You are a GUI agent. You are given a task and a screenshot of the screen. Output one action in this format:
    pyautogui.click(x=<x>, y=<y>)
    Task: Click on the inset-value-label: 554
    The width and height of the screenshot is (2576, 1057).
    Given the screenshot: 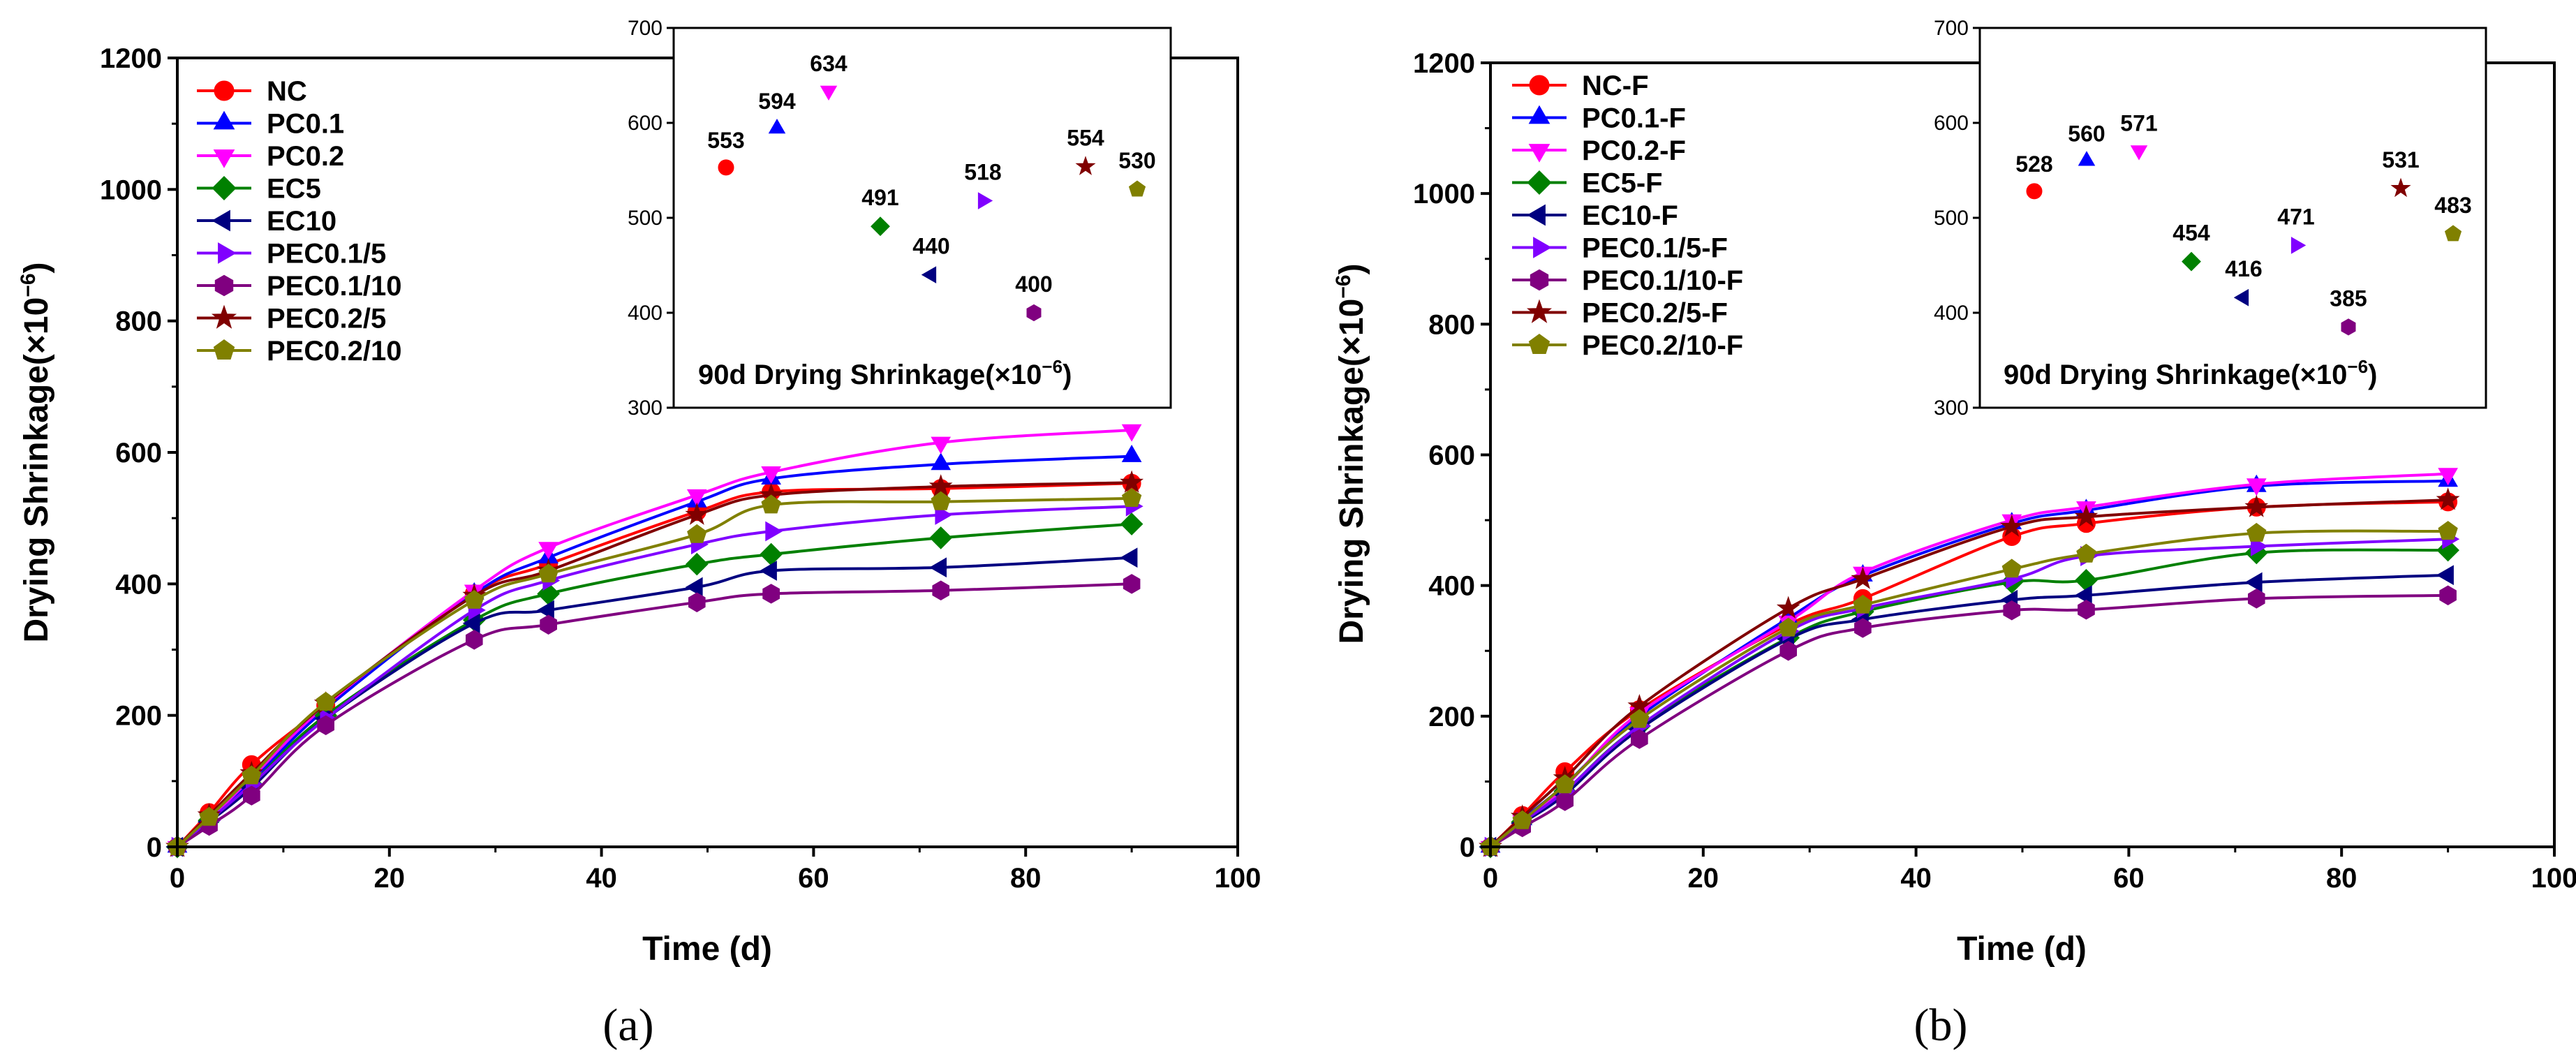 What is the action you would take?
    pyautogui.click(x=1085, y=138)
    